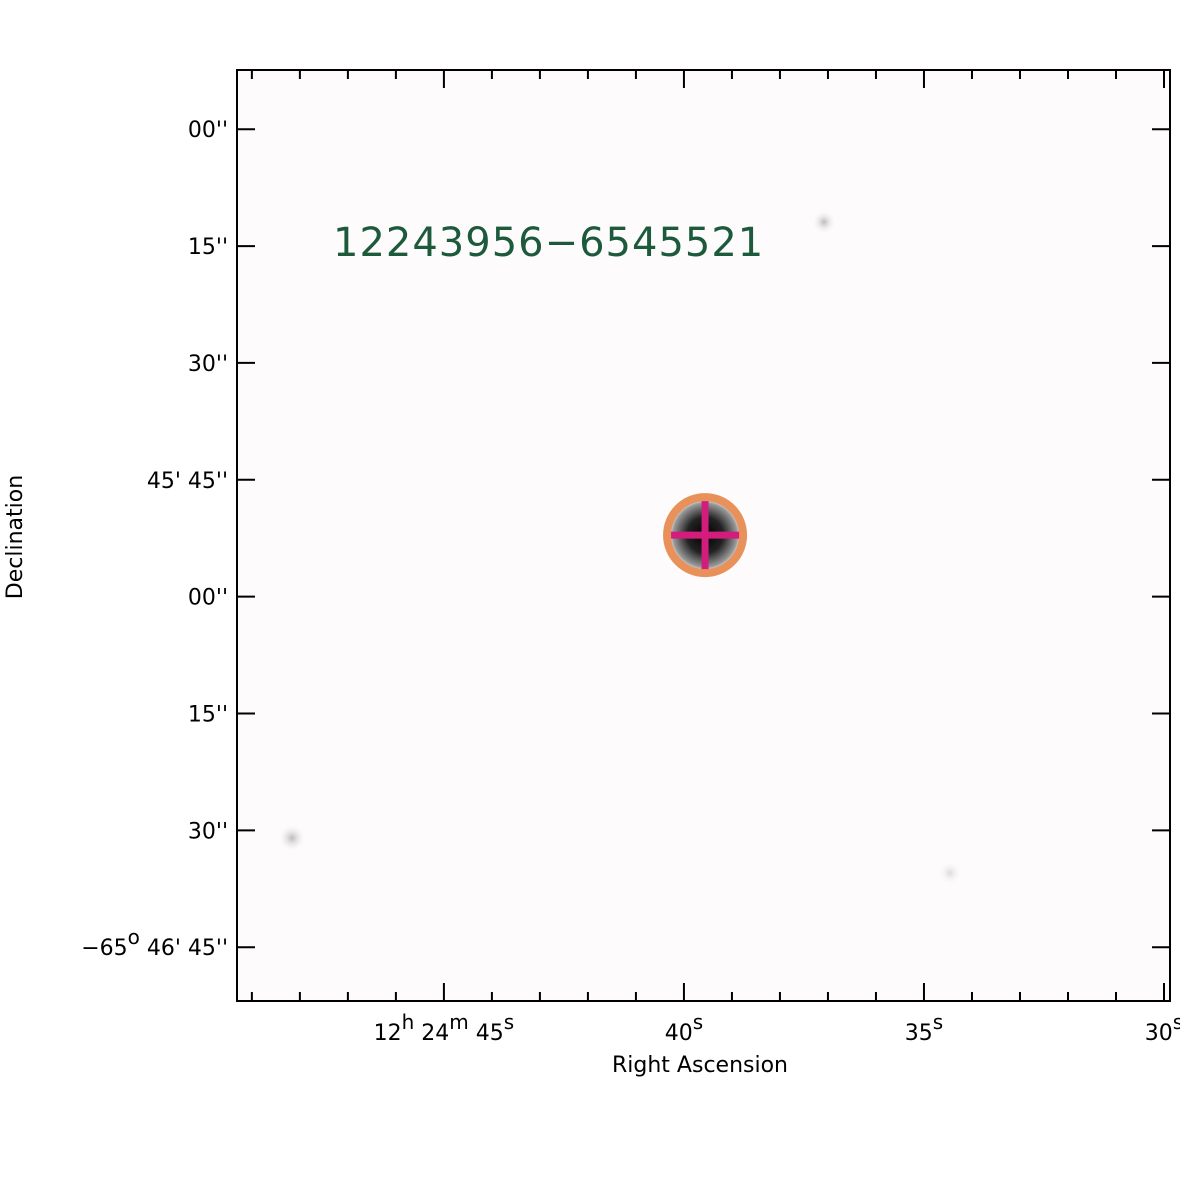  Describe the element at coordinates (15, 537) in the screenshot. I see `y-axis-label: Declination` at that location.